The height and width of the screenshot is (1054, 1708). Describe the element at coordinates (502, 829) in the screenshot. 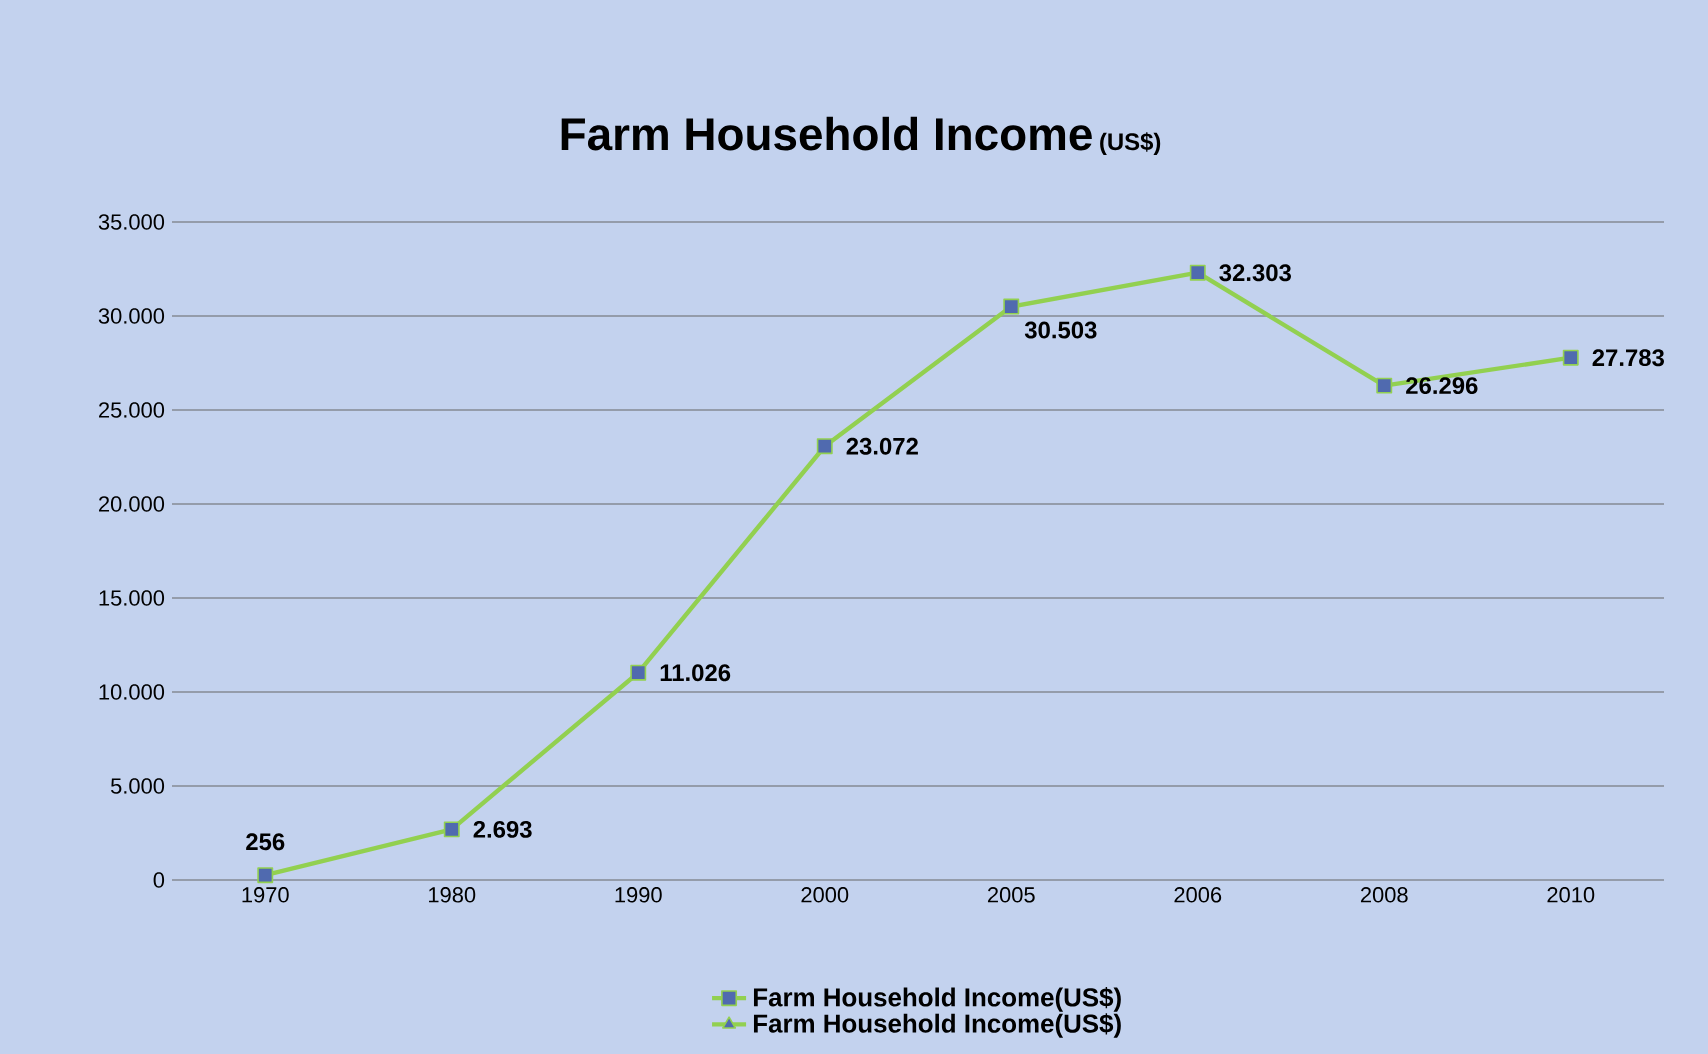

I see `data-label: 2.693` at that location.